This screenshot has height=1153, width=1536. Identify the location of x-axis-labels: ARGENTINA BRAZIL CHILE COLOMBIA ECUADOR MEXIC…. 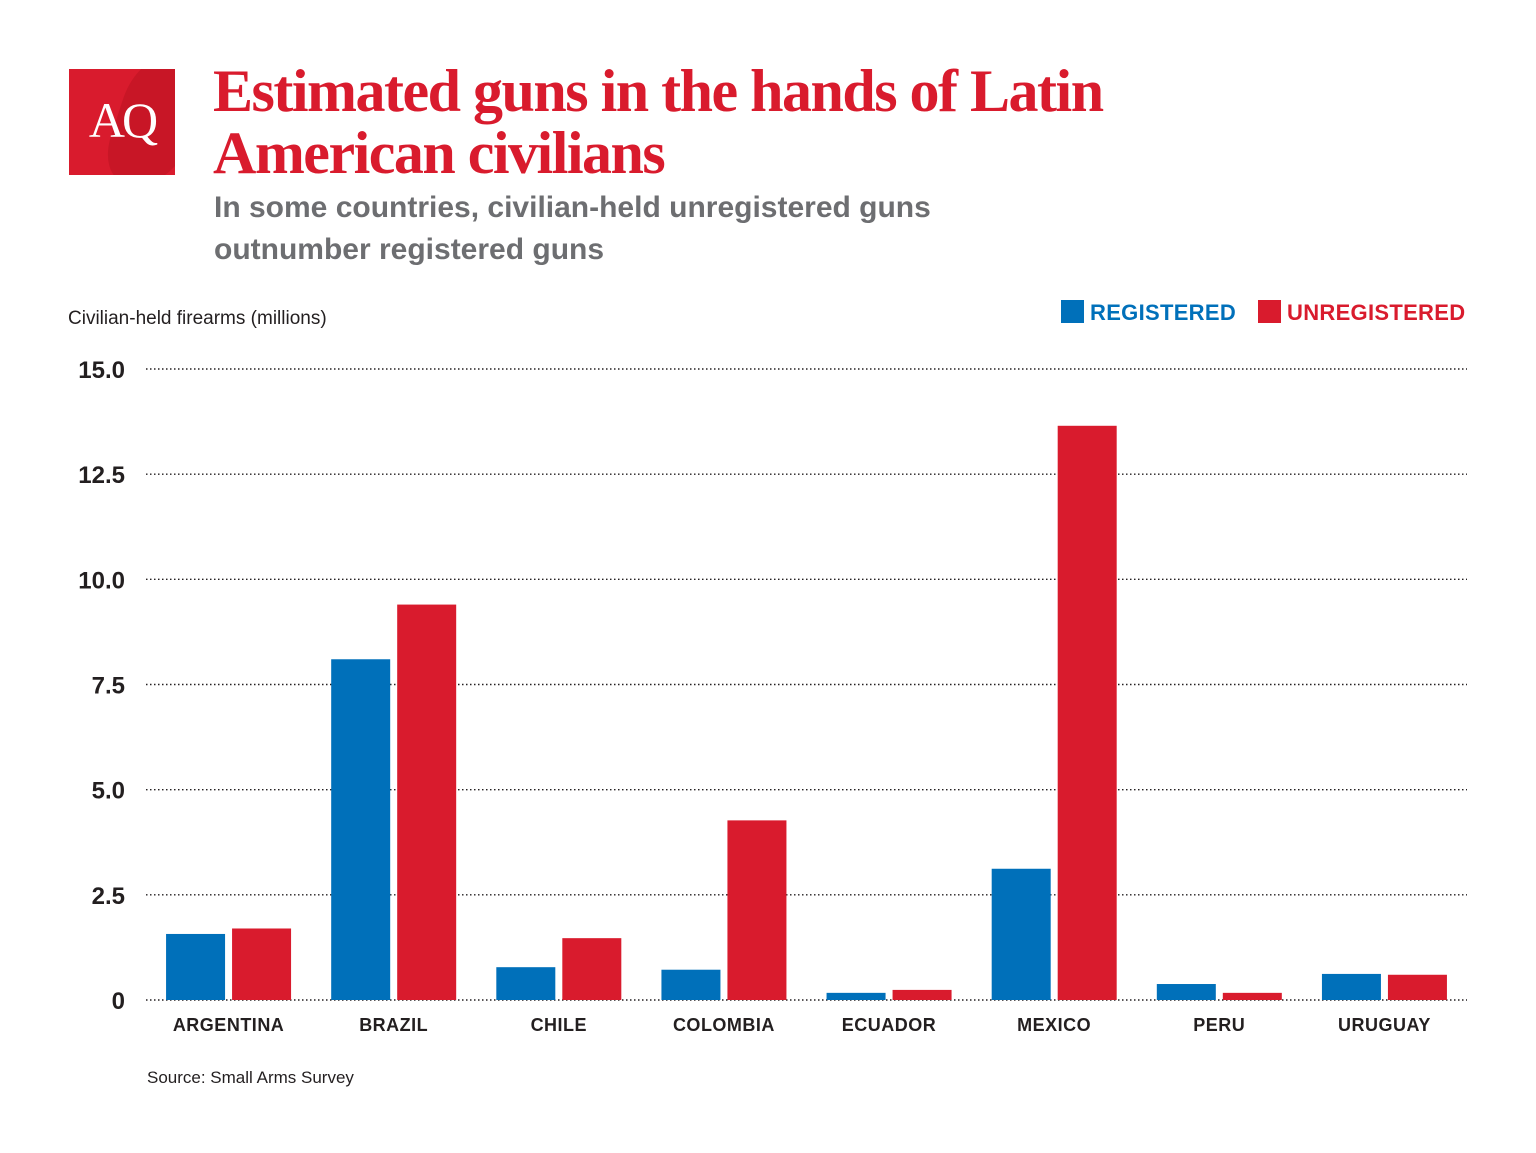
(802, 1025).